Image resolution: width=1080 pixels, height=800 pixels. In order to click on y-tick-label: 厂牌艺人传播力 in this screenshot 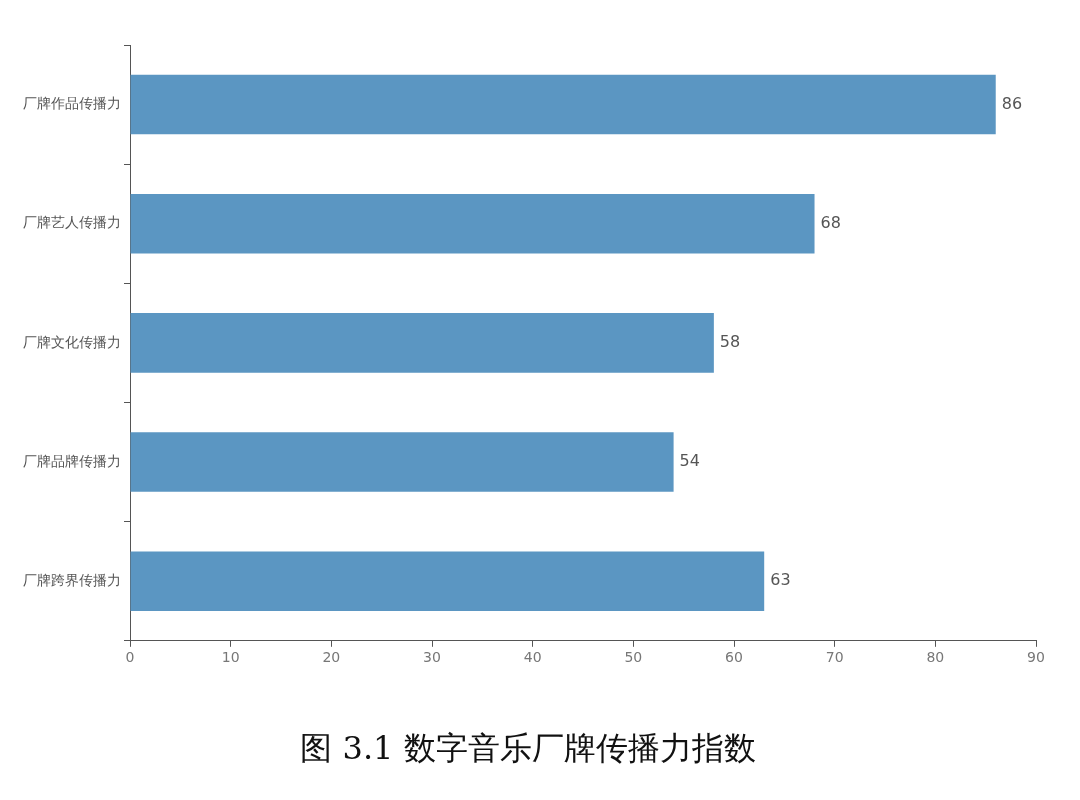, I will do `click(72, 222)`.